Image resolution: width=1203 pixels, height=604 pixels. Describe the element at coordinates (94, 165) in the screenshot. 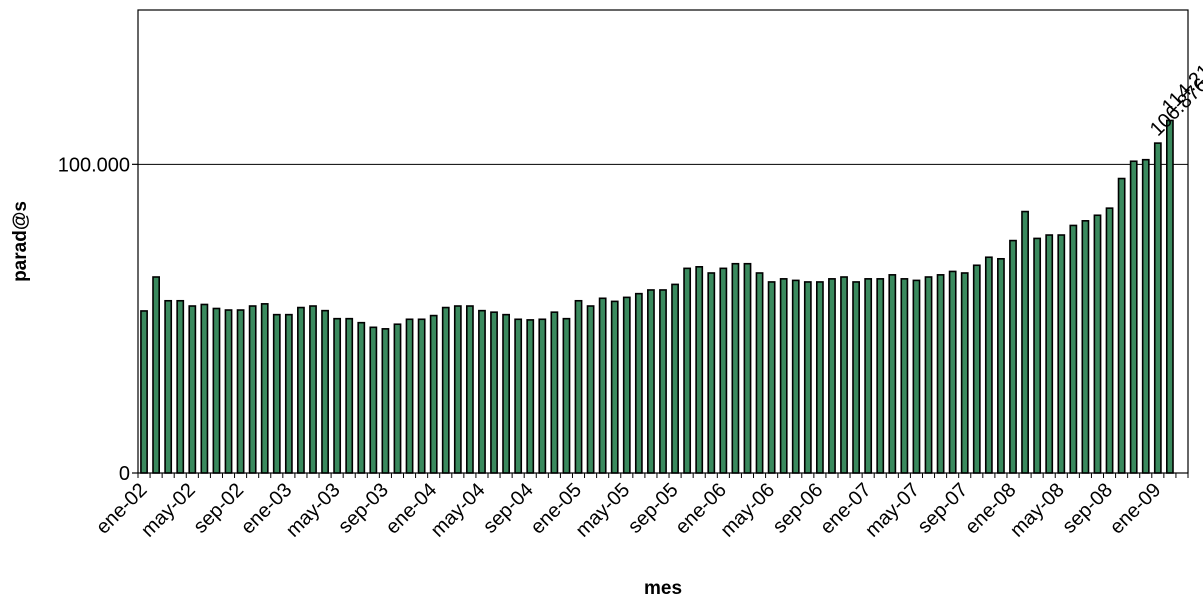

I see `y-tick-label: 100.000` at that location.